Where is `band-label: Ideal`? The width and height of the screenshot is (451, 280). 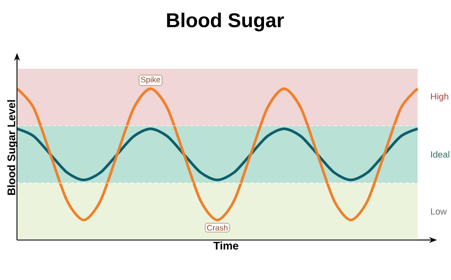 band-label: Ideal is located at coordinates (440, 154).